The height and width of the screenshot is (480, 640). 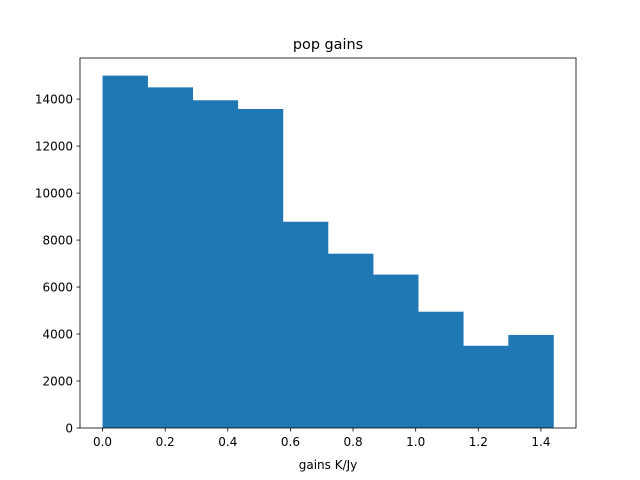 What do you see at coordinates (227, 442) in the screenshot?
I see `x-tick-label: 0.4` at bounding box center [227, 442].